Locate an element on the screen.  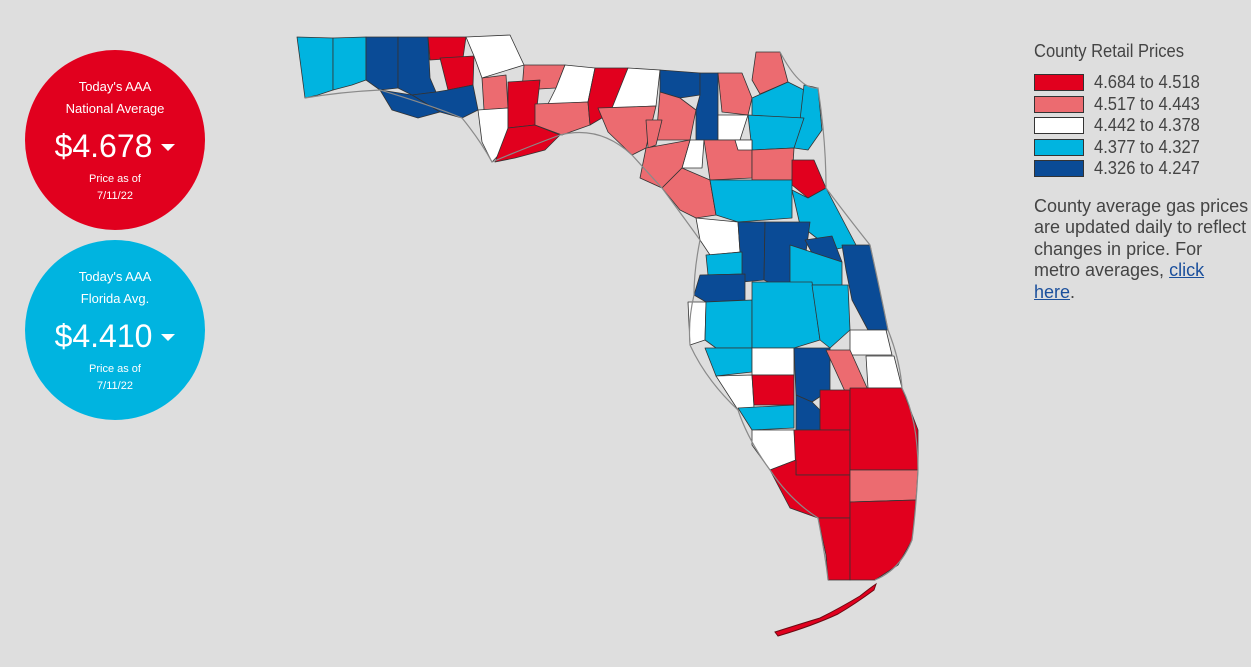
county-polk is located at coordinates (786, 315).